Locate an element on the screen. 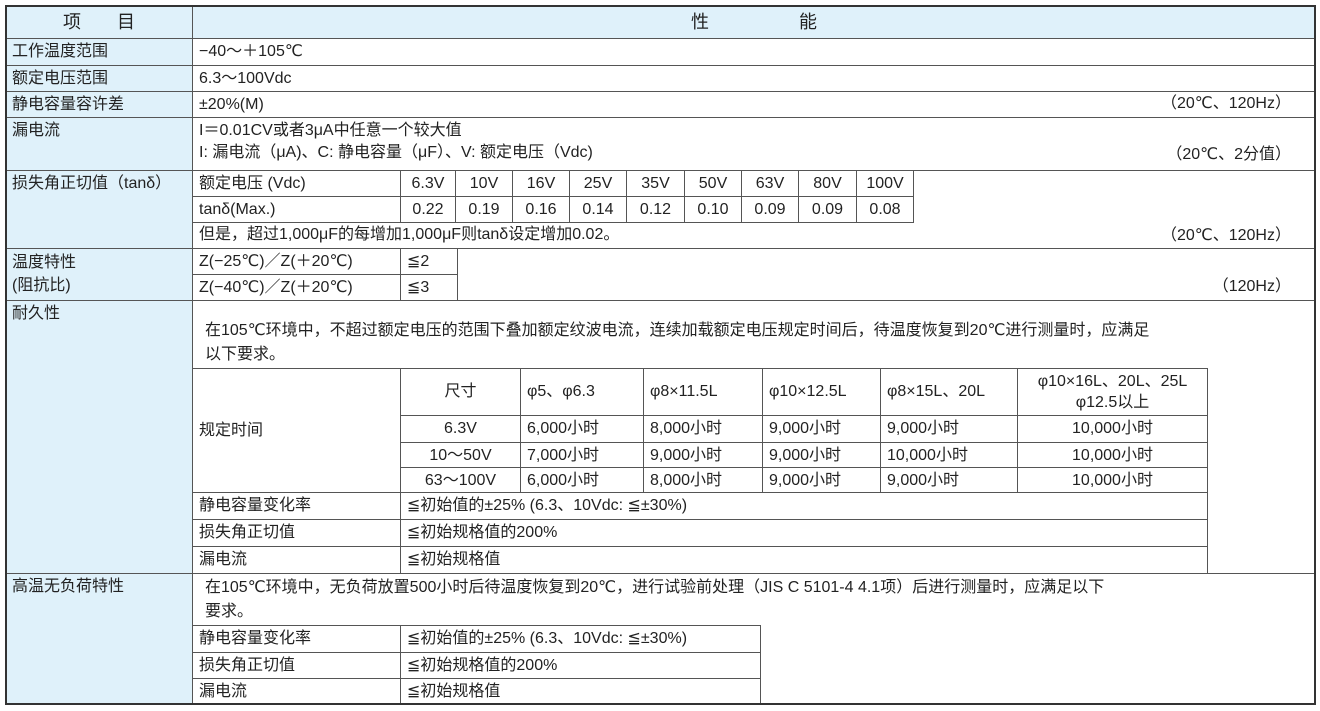  shelf-criteria-label: 损失角正切值 is located at coordinates (296, 666).